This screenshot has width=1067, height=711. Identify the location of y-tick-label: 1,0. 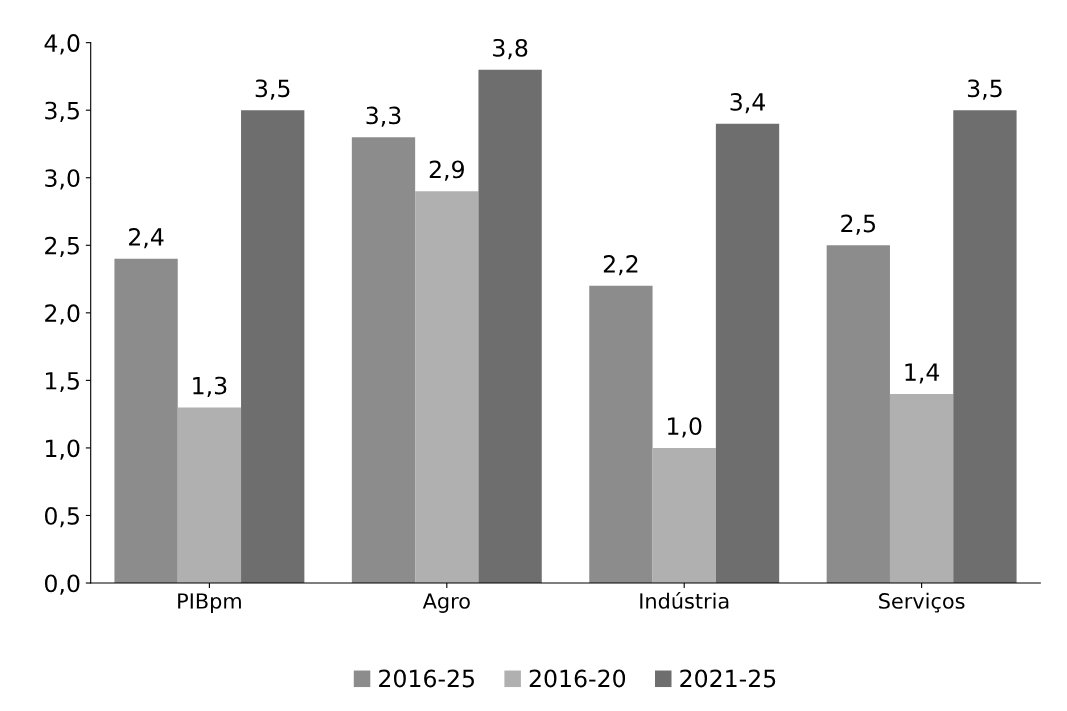
(63, 449).